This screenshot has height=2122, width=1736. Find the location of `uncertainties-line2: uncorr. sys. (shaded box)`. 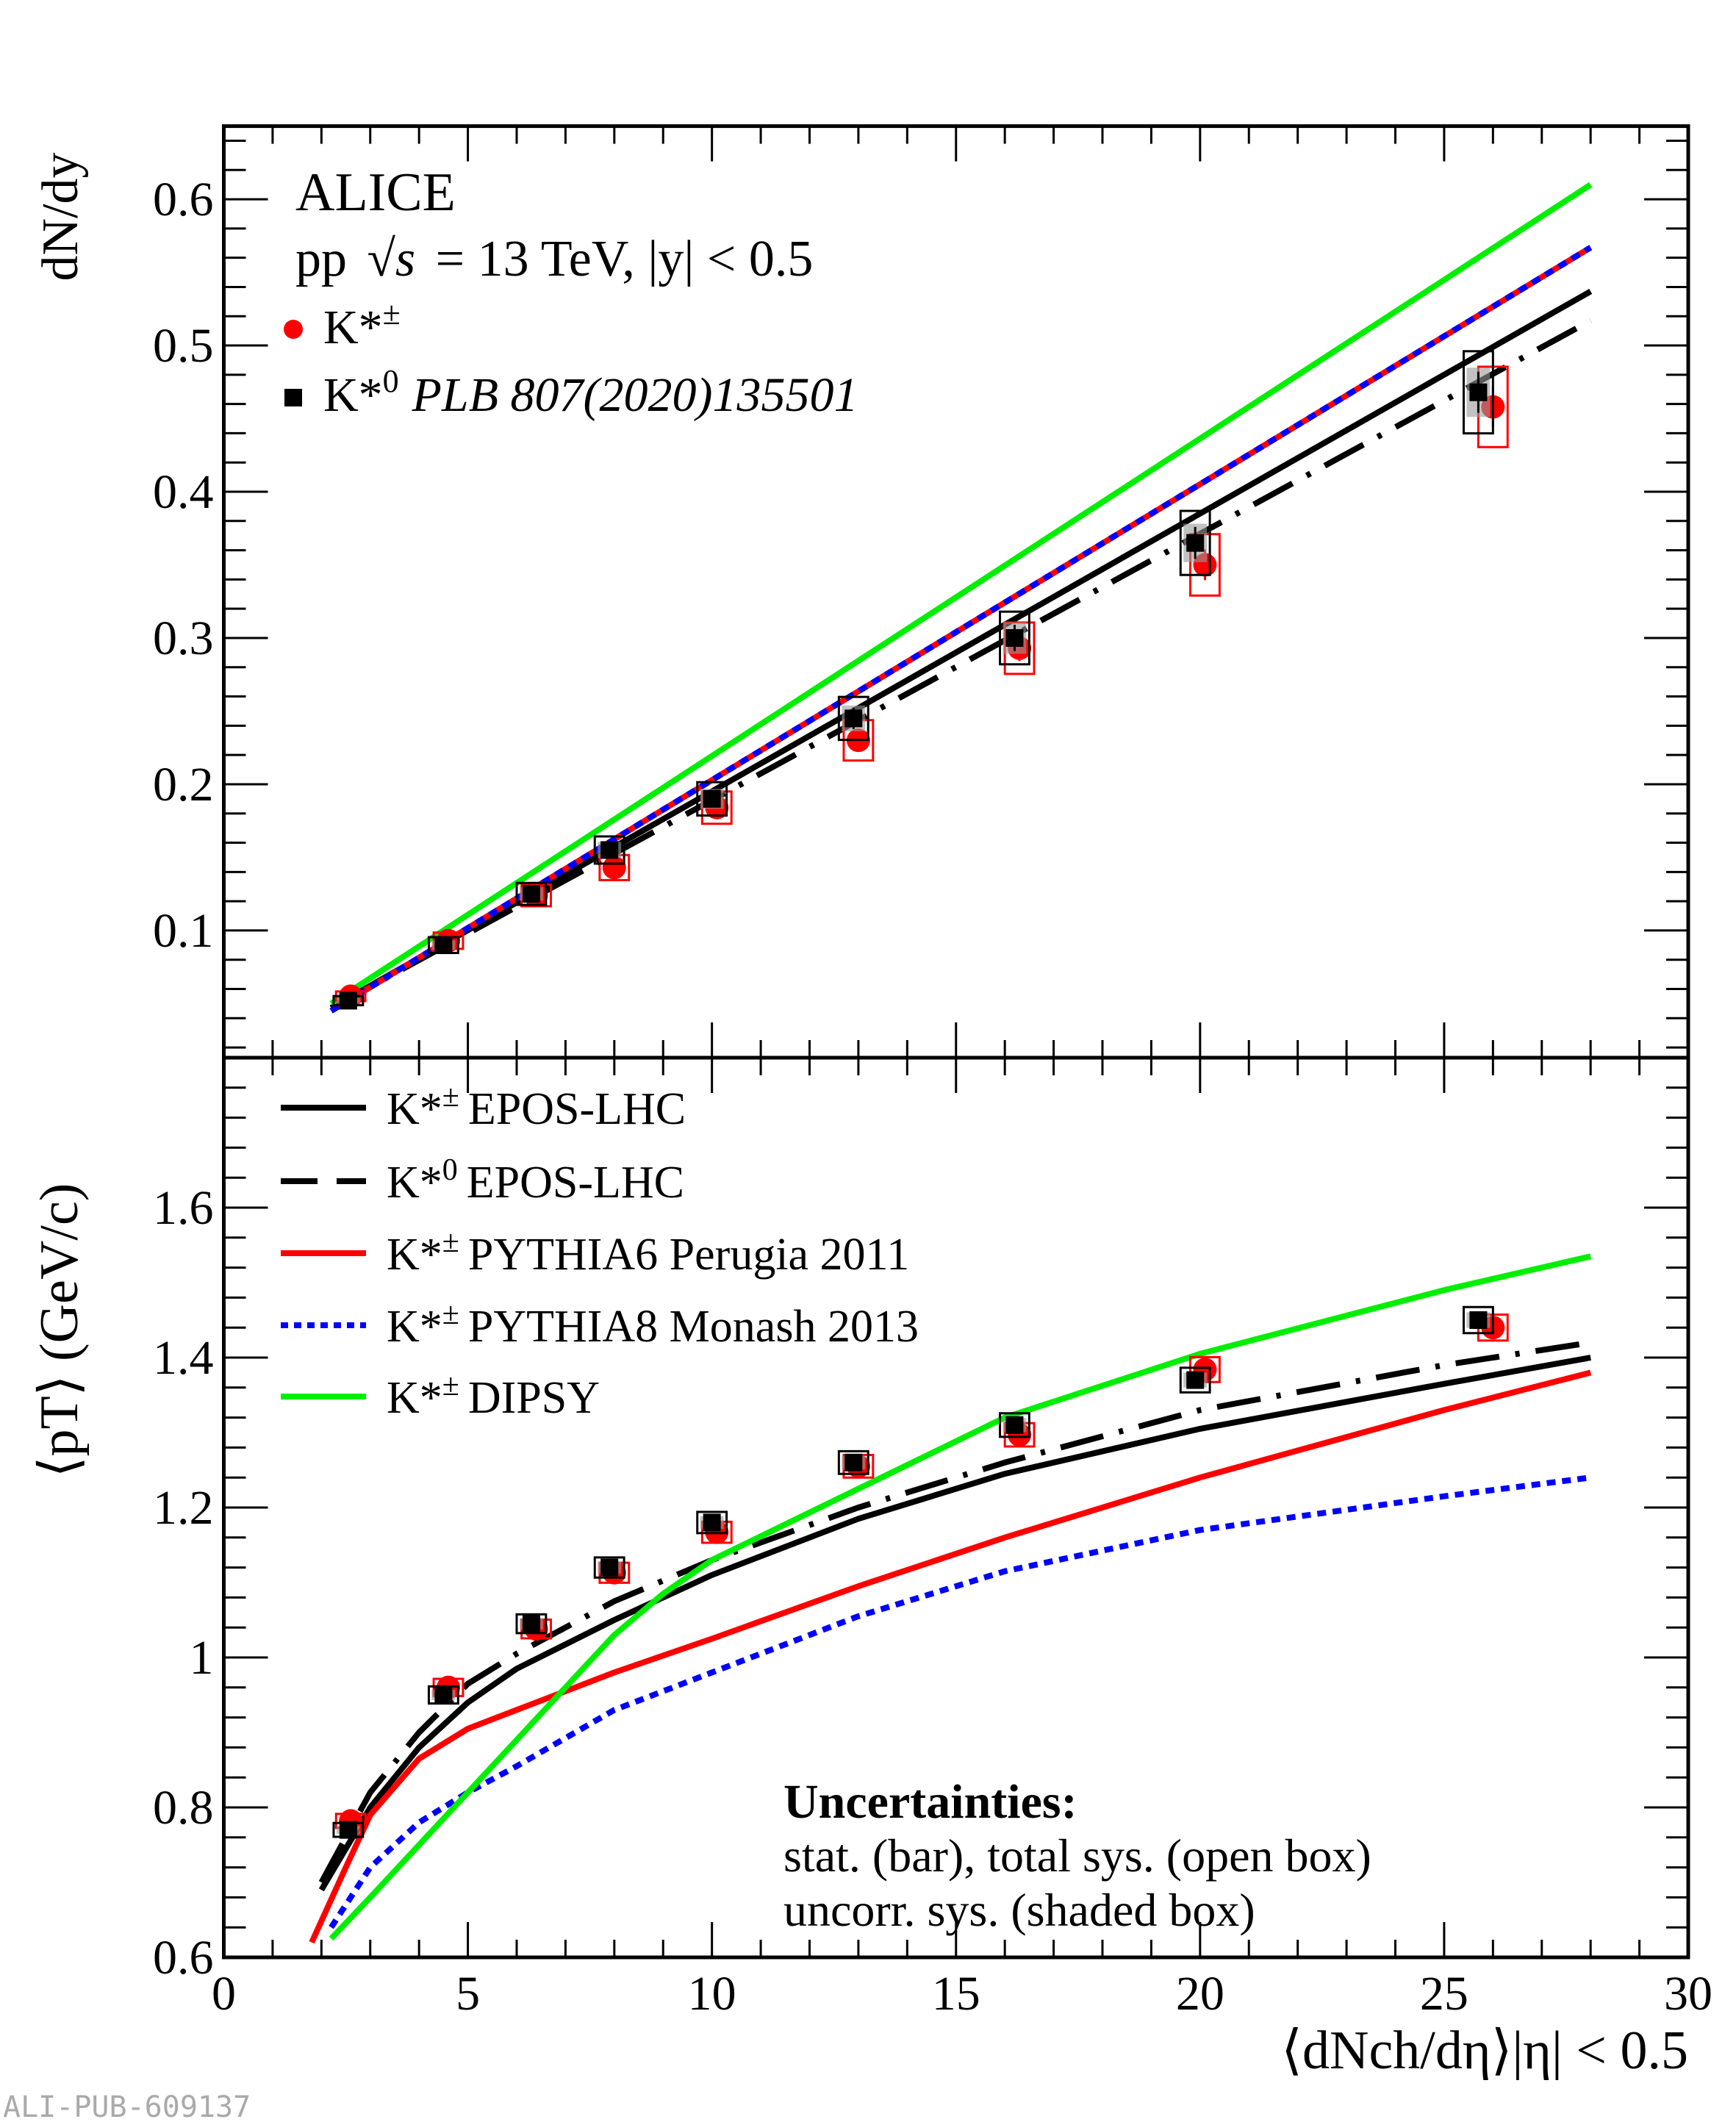

uncertainties-line2: uncorr. sys. (shaded box) is located at coordinates (1019, 1910).